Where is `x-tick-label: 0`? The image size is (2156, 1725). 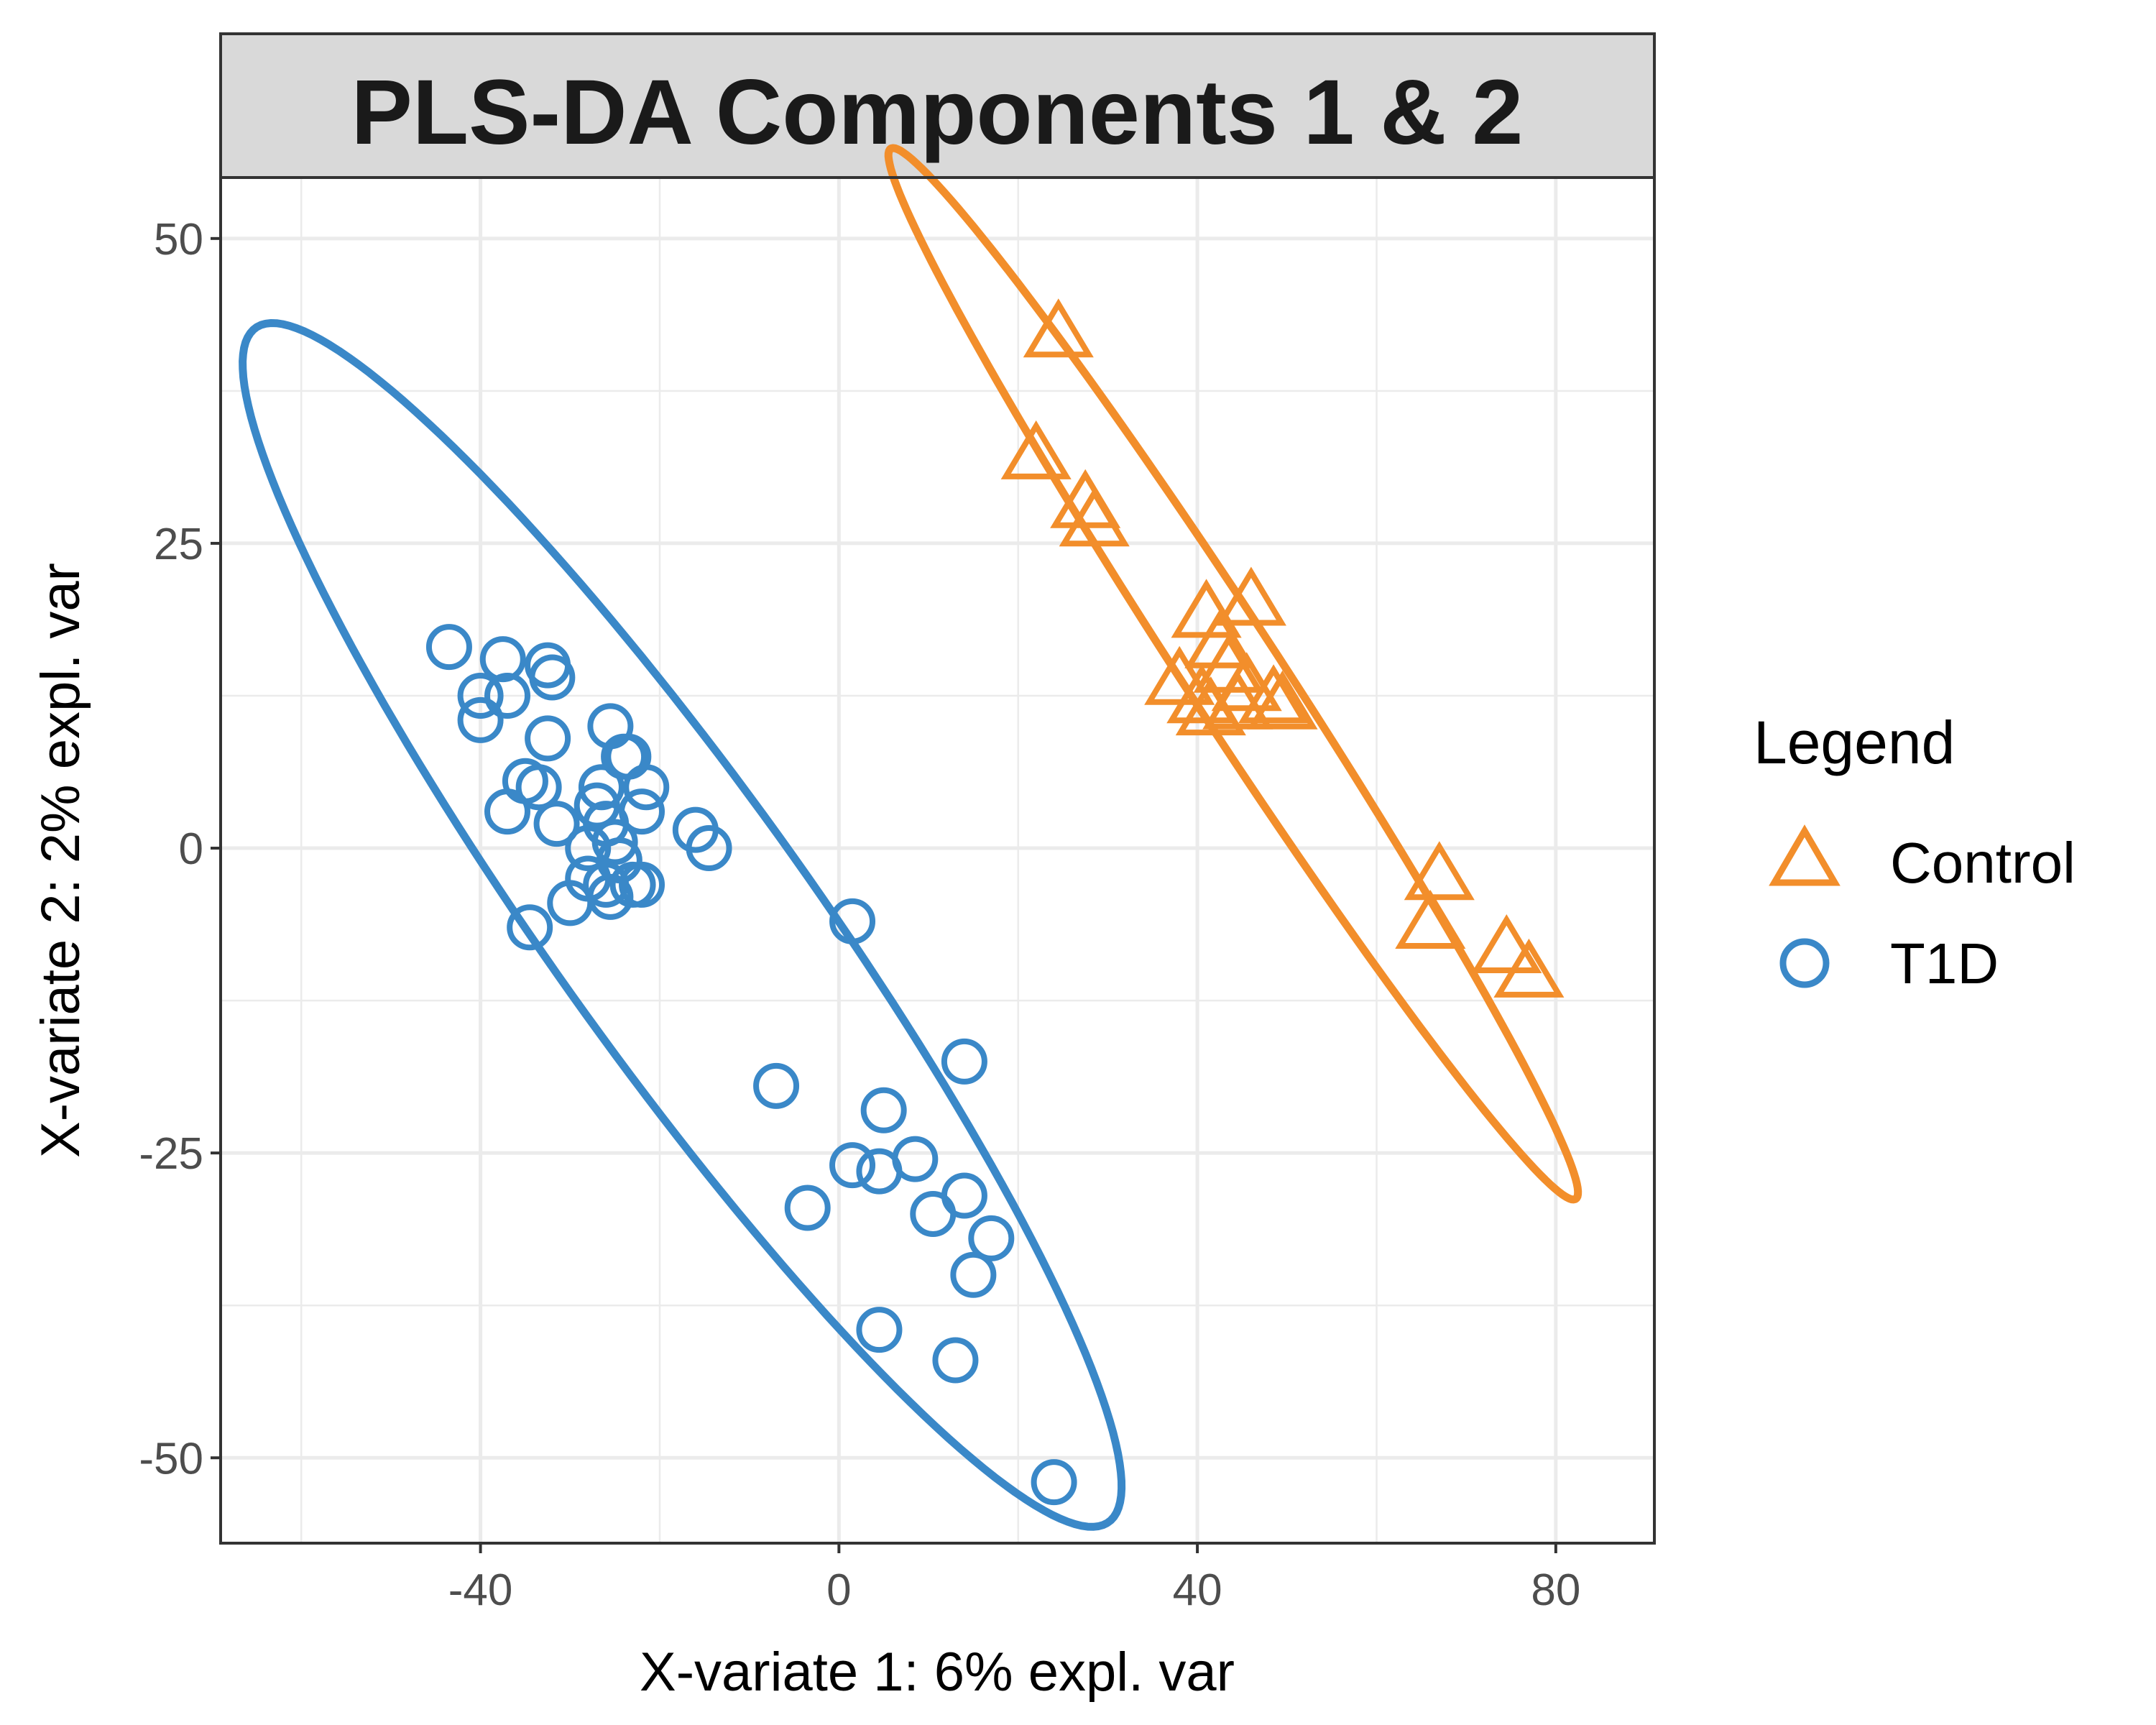
x-tick-label: 0 is located at coordinates (838, 1590).